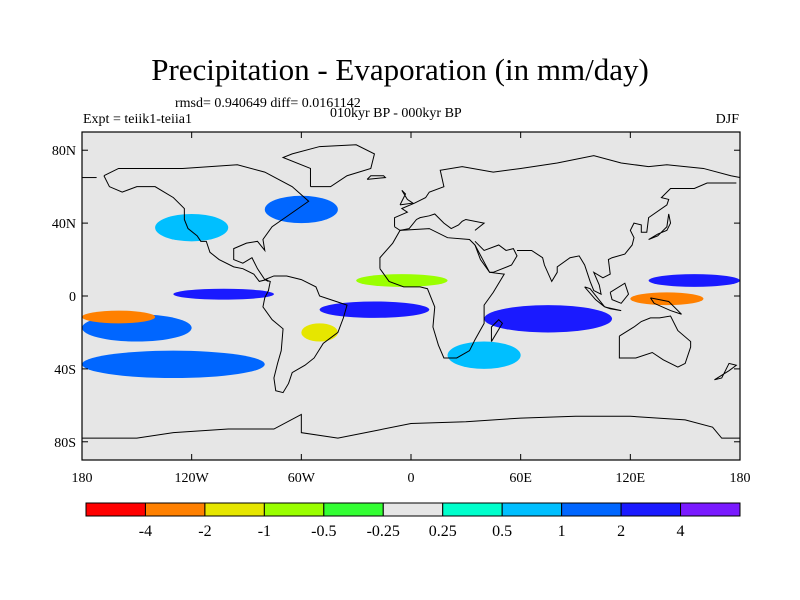  I want to click on x-tick-label: 120E, so click(631, 478).